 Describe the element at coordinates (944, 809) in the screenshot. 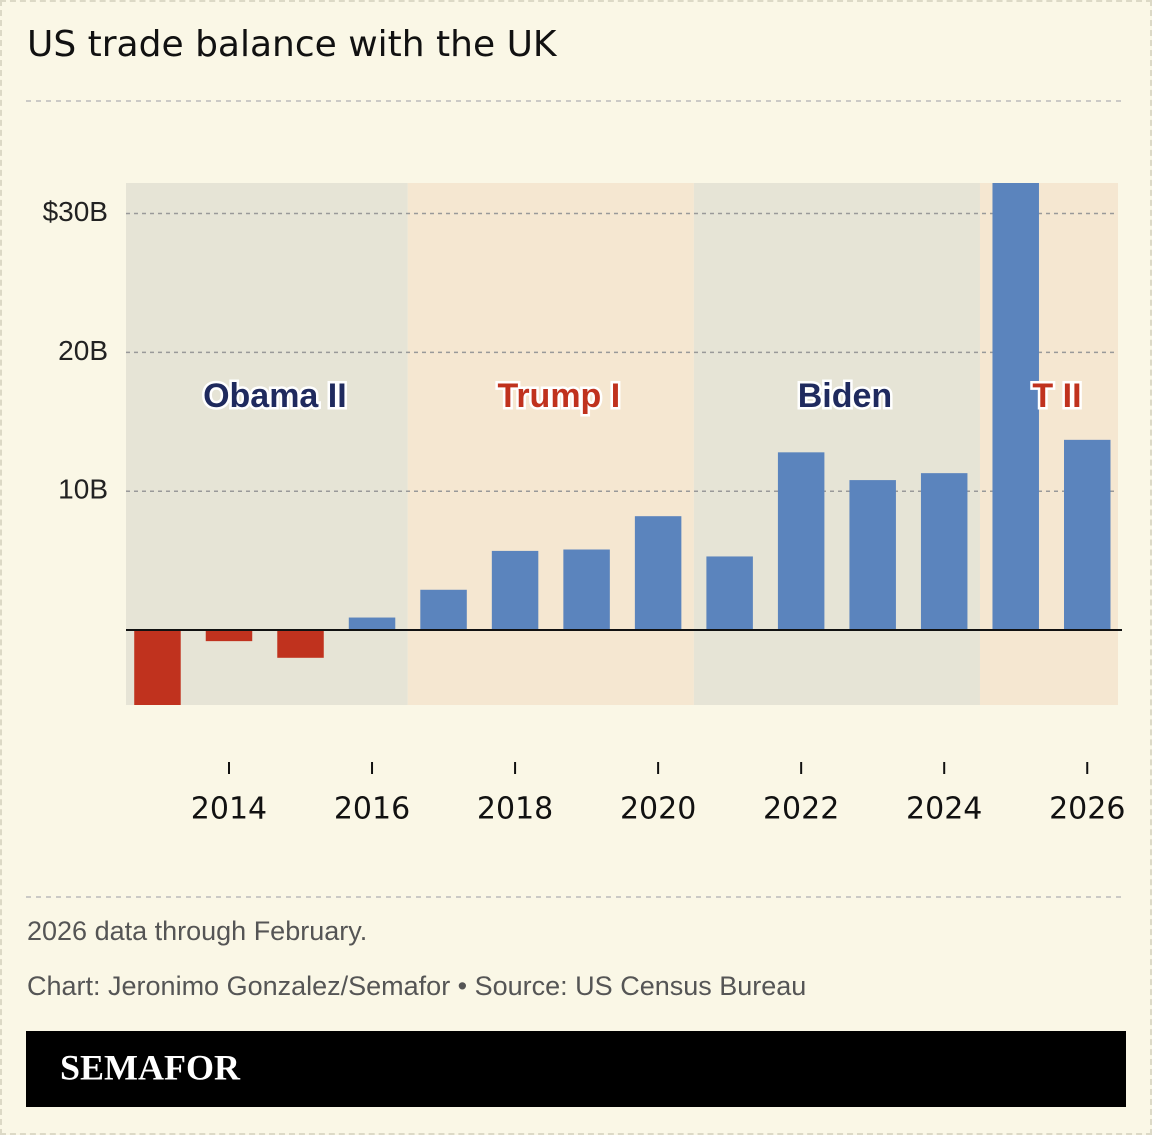

I see `x-tick-label: 2024` at that location.